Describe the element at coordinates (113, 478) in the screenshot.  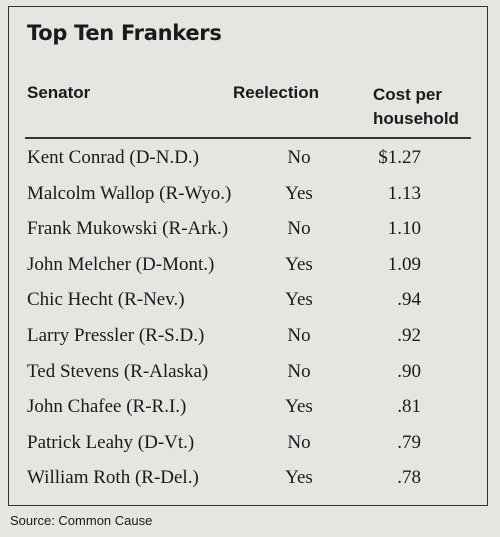
I see `senator-name: William Roth (R-Del.)` at that location.